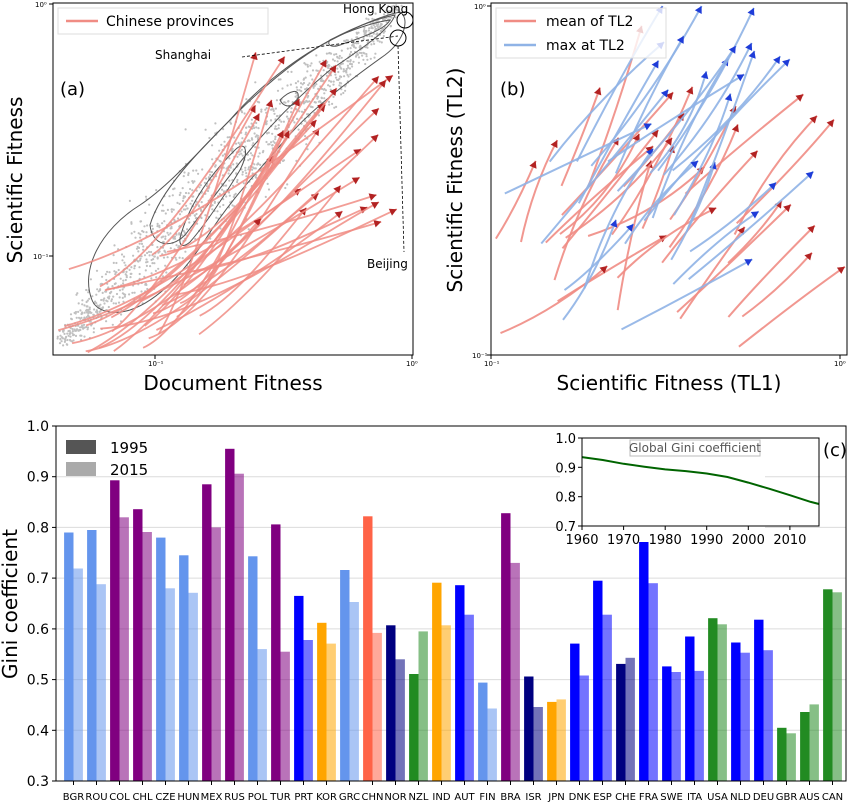 This screenshot has width=850, height=811. I want to click on inset-title-box, so click(695, 448).